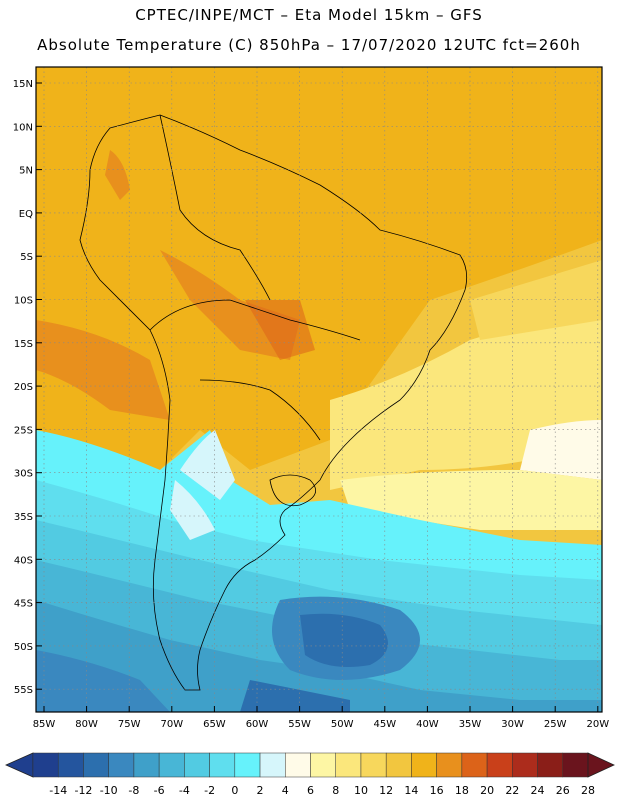 This screenshot has height=804, width=618. Describe the element at coordinates (386, 790) in the screenshot. I see `colorbar-label: 12` at that location.